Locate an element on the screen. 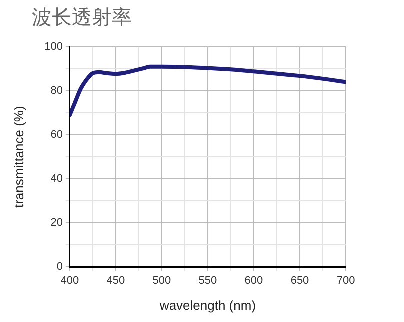 The image size is (404, 322). x-tick-label: 550 is located at coordinates (208, 280).